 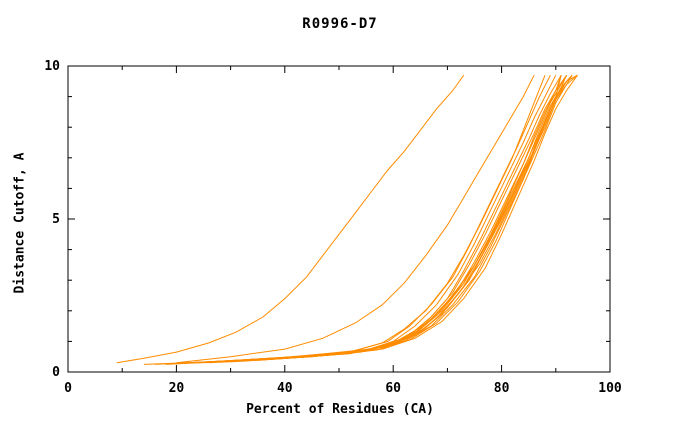 What do you see at coordinates (52, 66) in the screenshot?
I see `y-tick-label: 10` at bounding box center [52, 66].